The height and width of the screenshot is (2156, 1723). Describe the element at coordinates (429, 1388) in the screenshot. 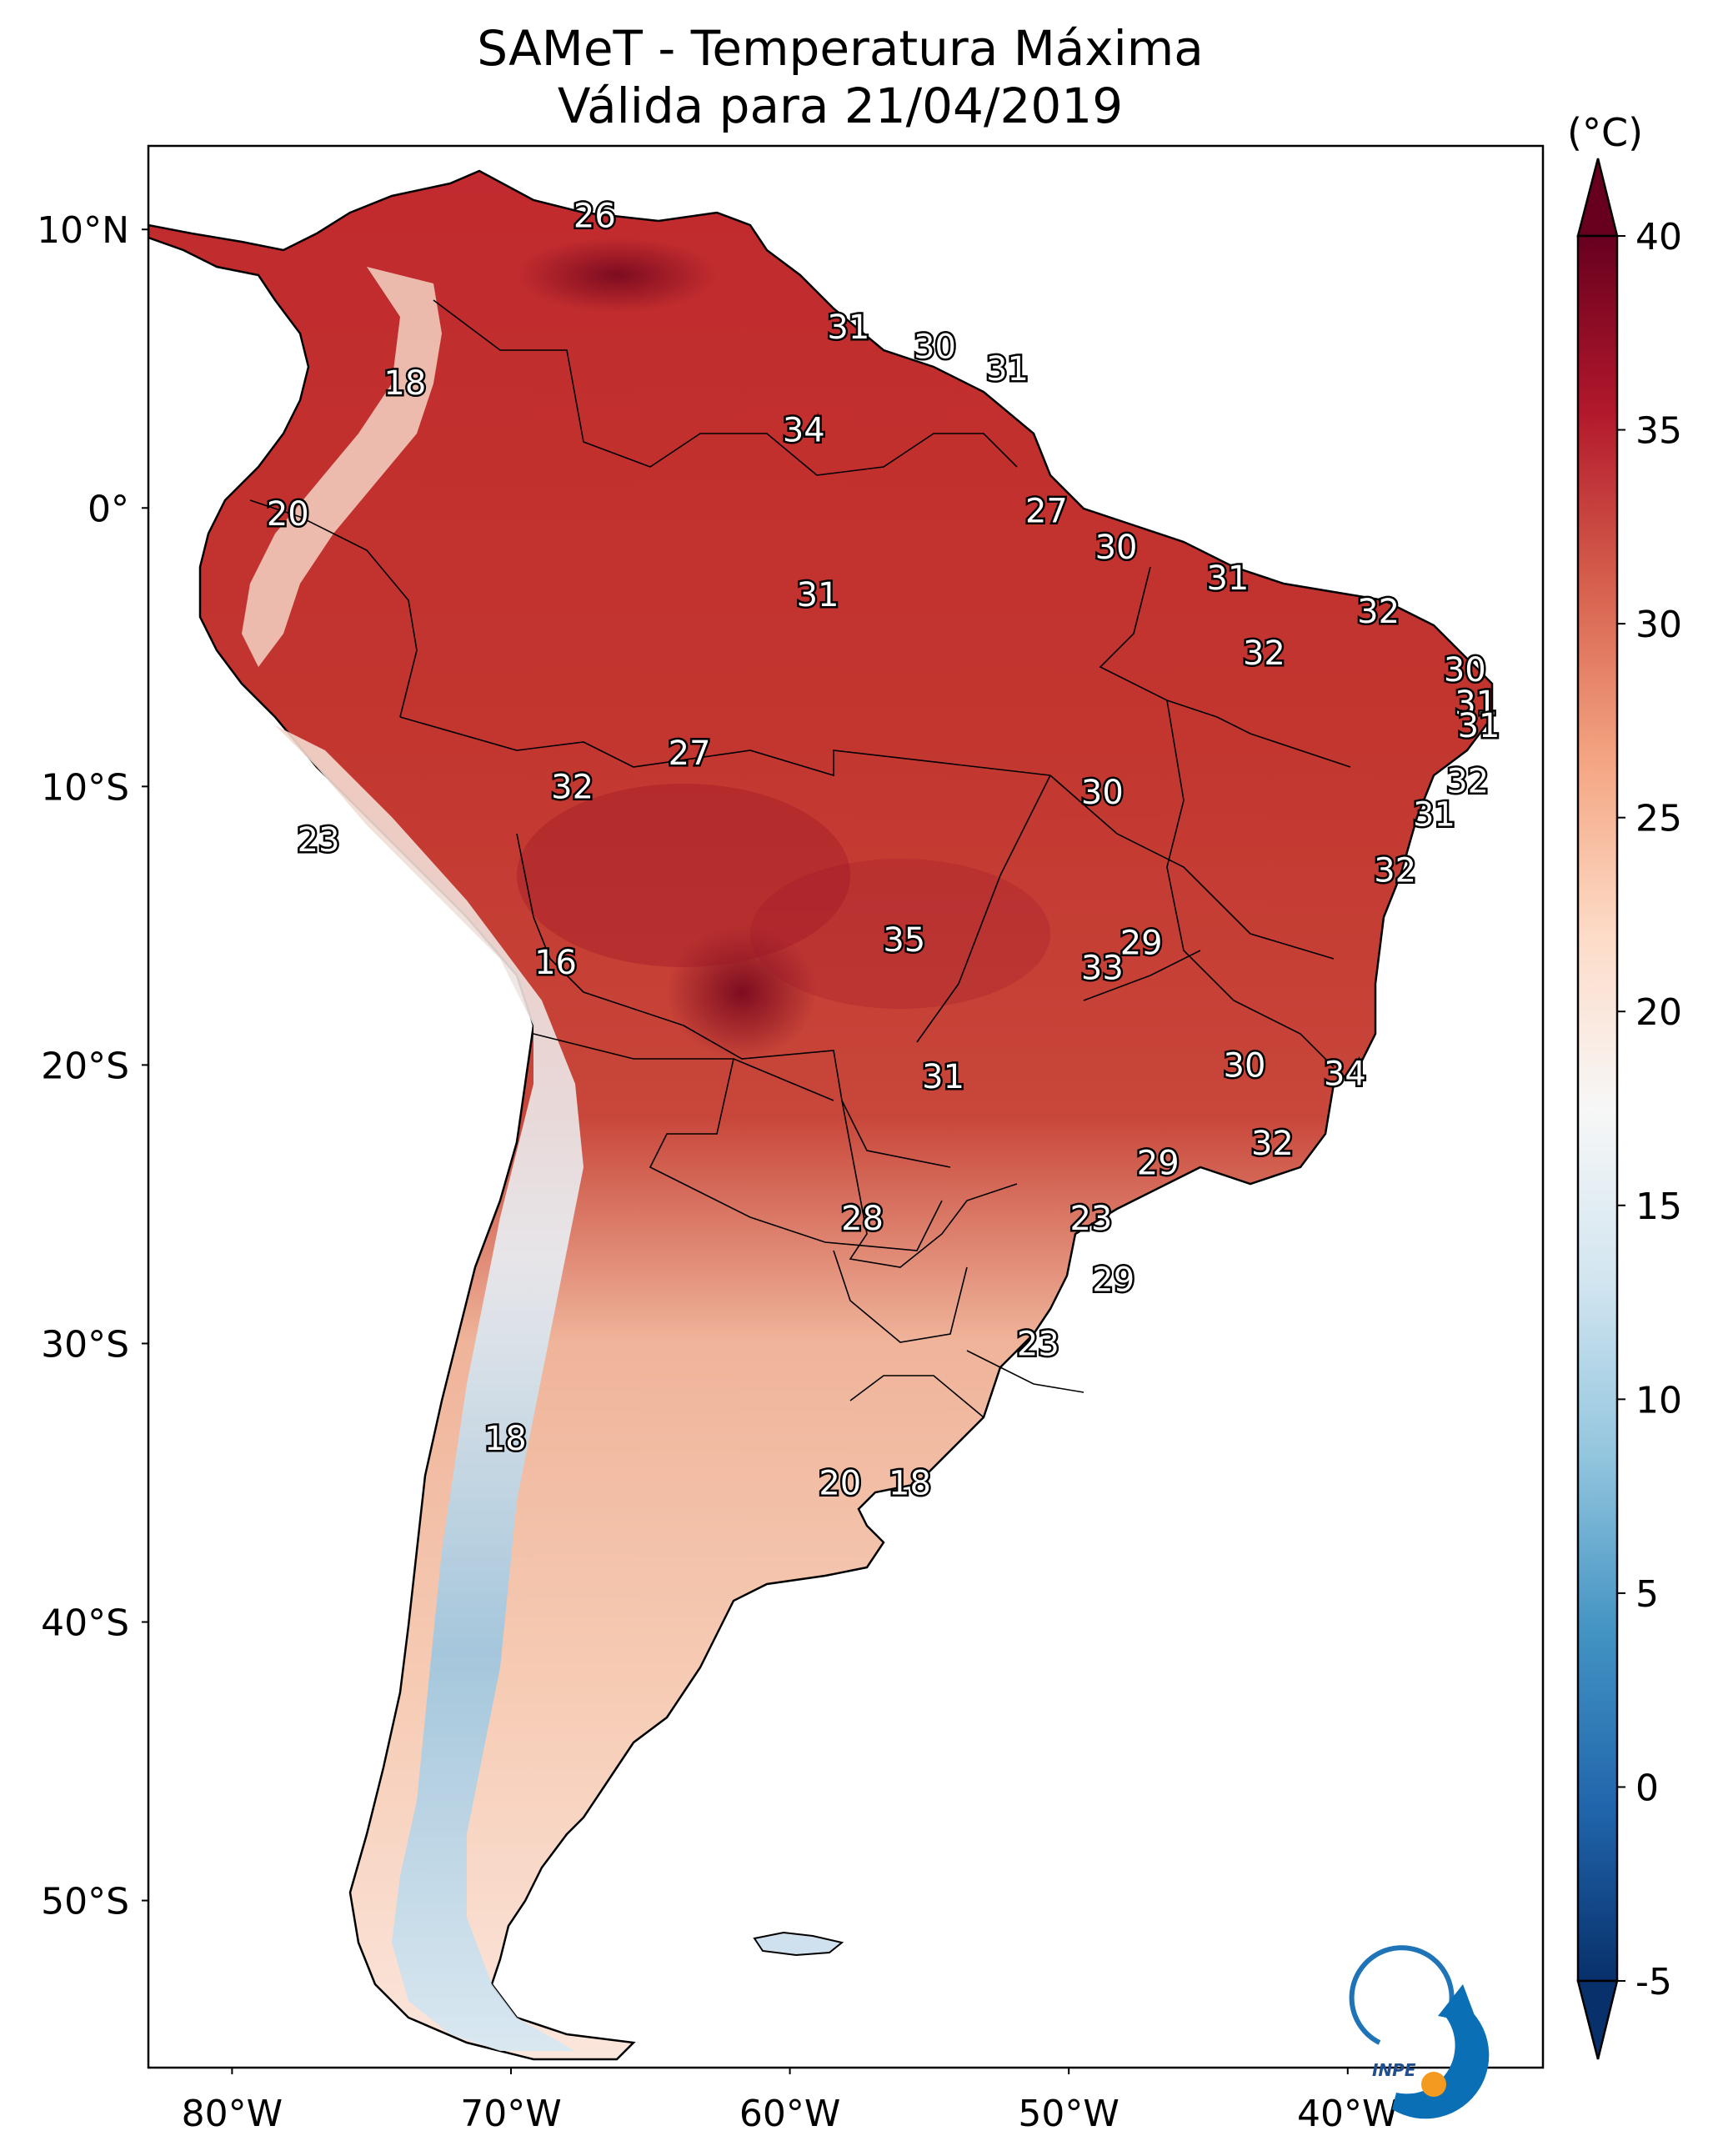

I see `andes-cool-band` at that location.